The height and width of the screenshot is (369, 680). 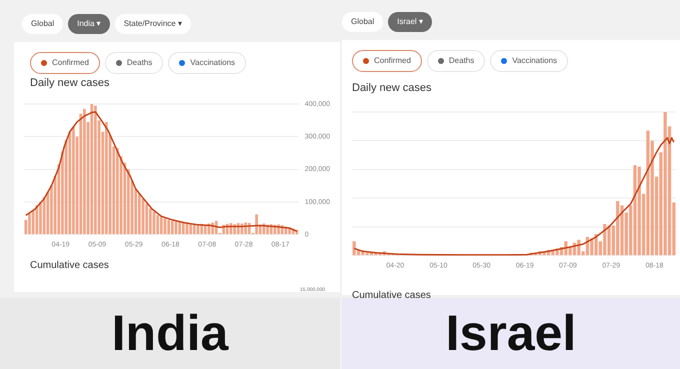 What do you see at coordinates (410, 22) in the screenshot?
I see `text: Israel ▾` at bounding box center [410, 22].